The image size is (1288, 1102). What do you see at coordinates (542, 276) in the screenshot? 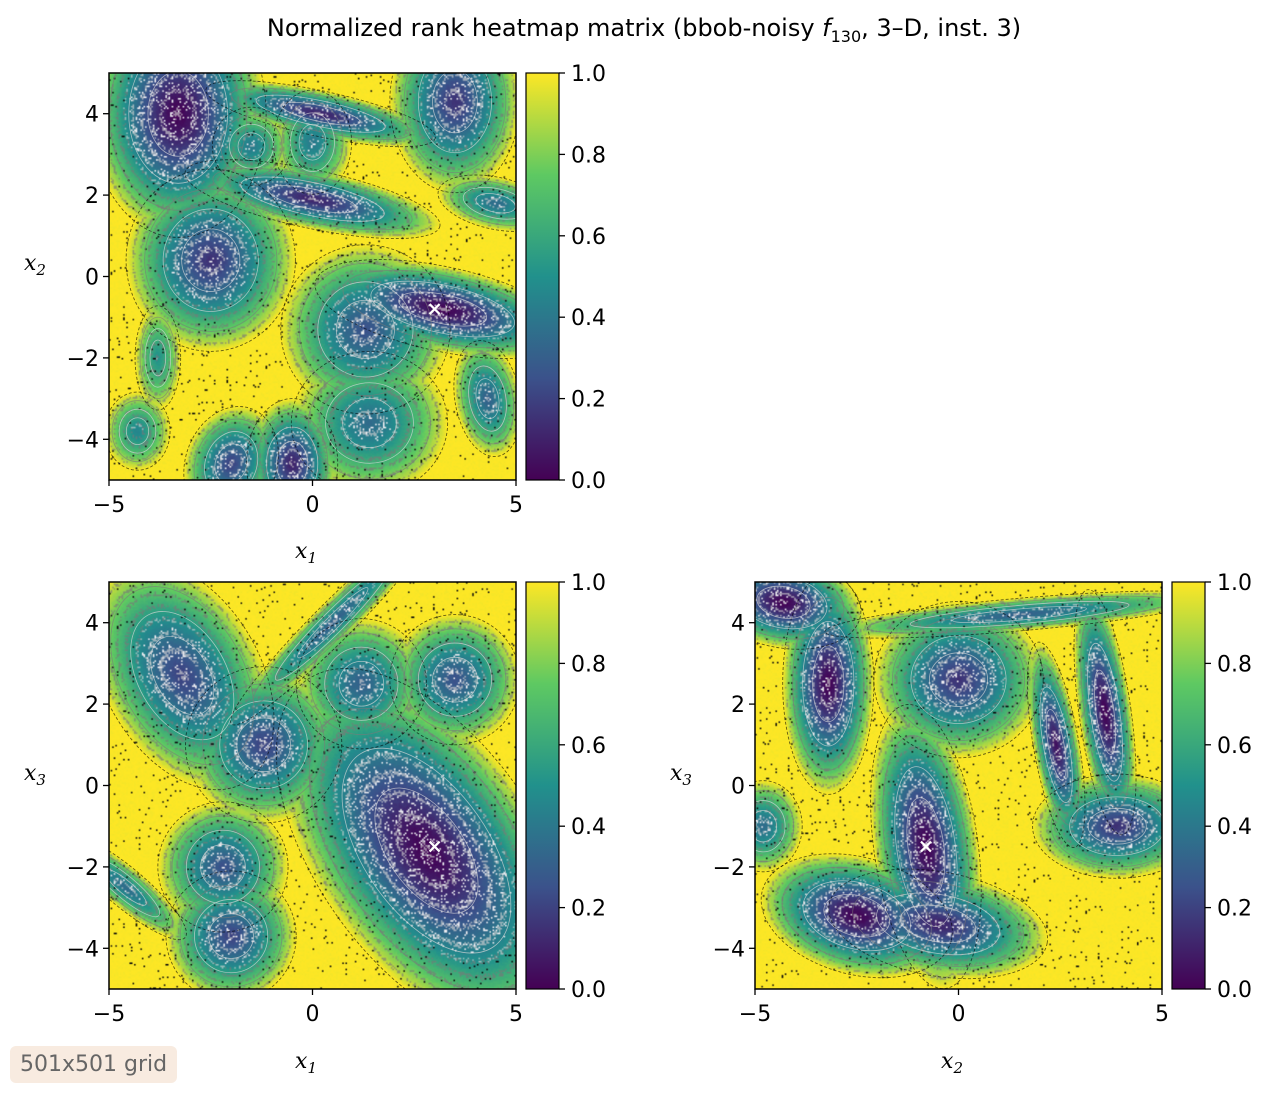
I see `colorbar-x1-x2` at bounding box center [542, 276].